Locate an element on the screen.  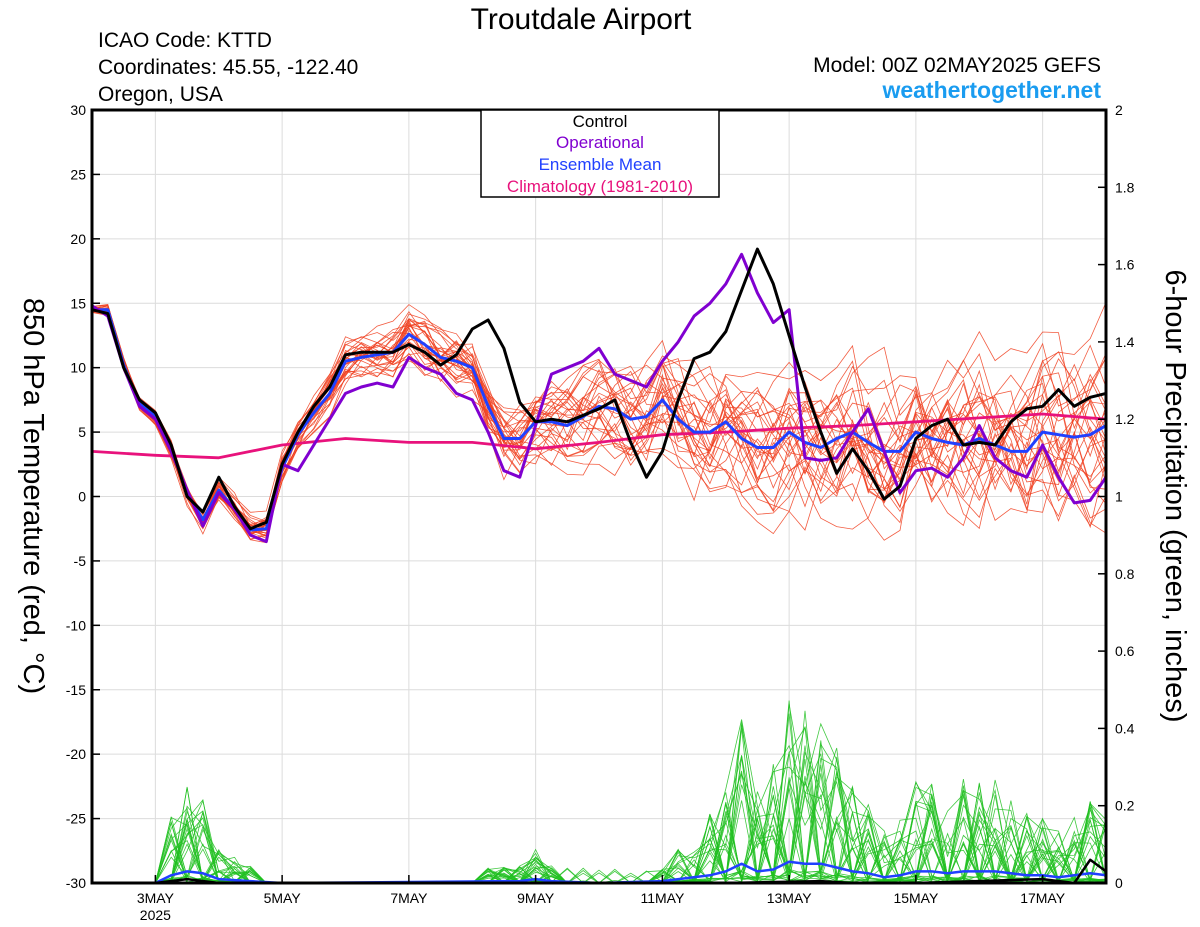
y-tick-label-right: 1.2 is located at coordinates (1125, 419).